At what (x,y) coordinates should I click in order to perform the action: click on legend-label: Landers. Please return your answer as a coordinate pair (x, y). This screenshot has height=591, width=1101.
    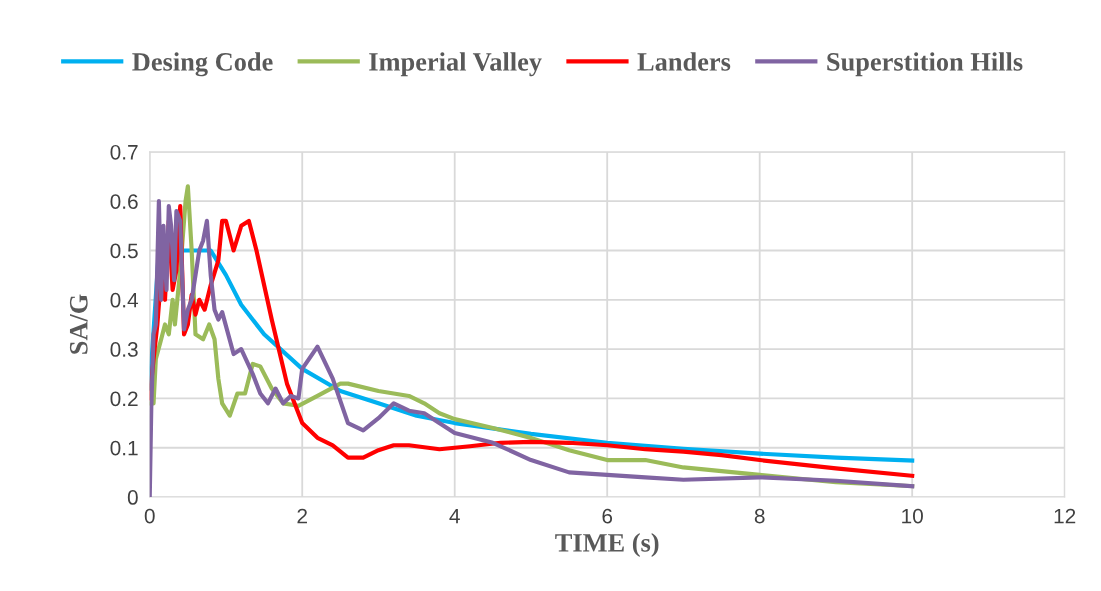
    Looking at the image, I should click on (684, 61).